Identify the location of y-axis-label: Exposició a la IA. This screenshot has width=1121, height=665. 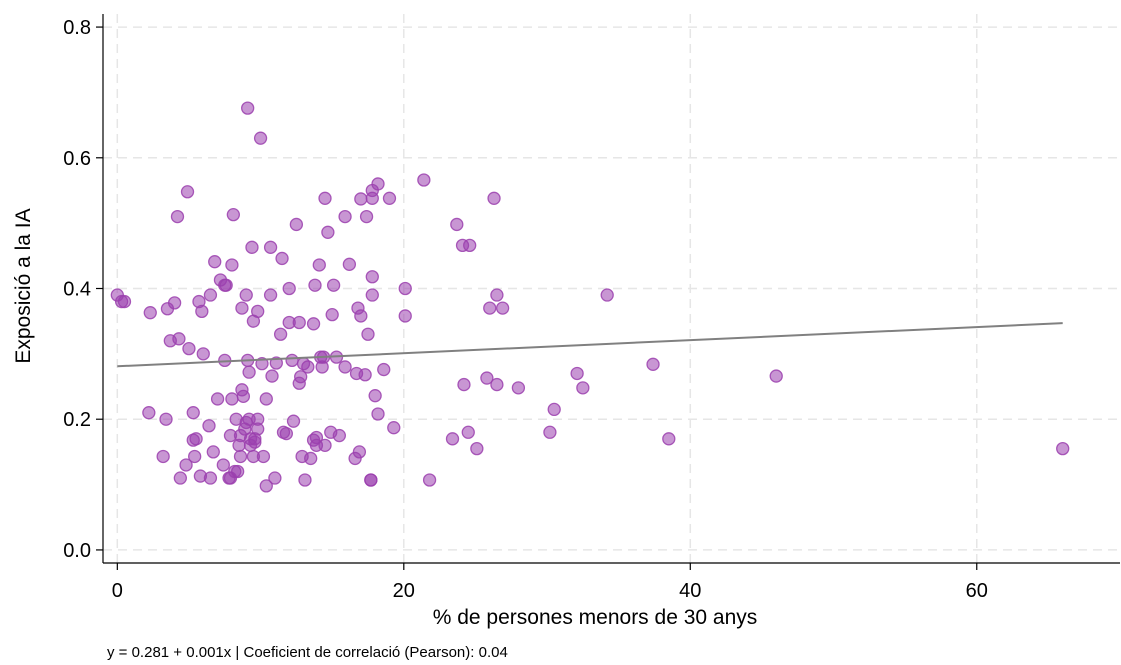
(23, 285).